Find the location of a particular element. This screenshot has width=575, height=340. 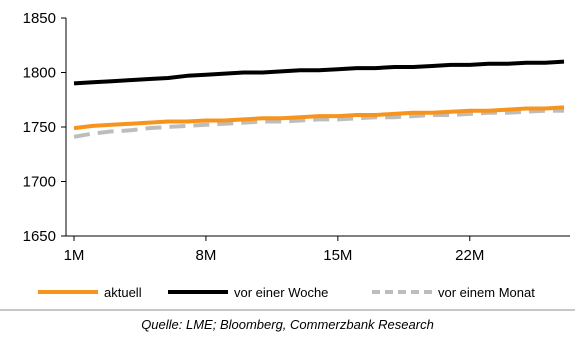

x-tick-label: 8M is located at coordinates (206, 255).